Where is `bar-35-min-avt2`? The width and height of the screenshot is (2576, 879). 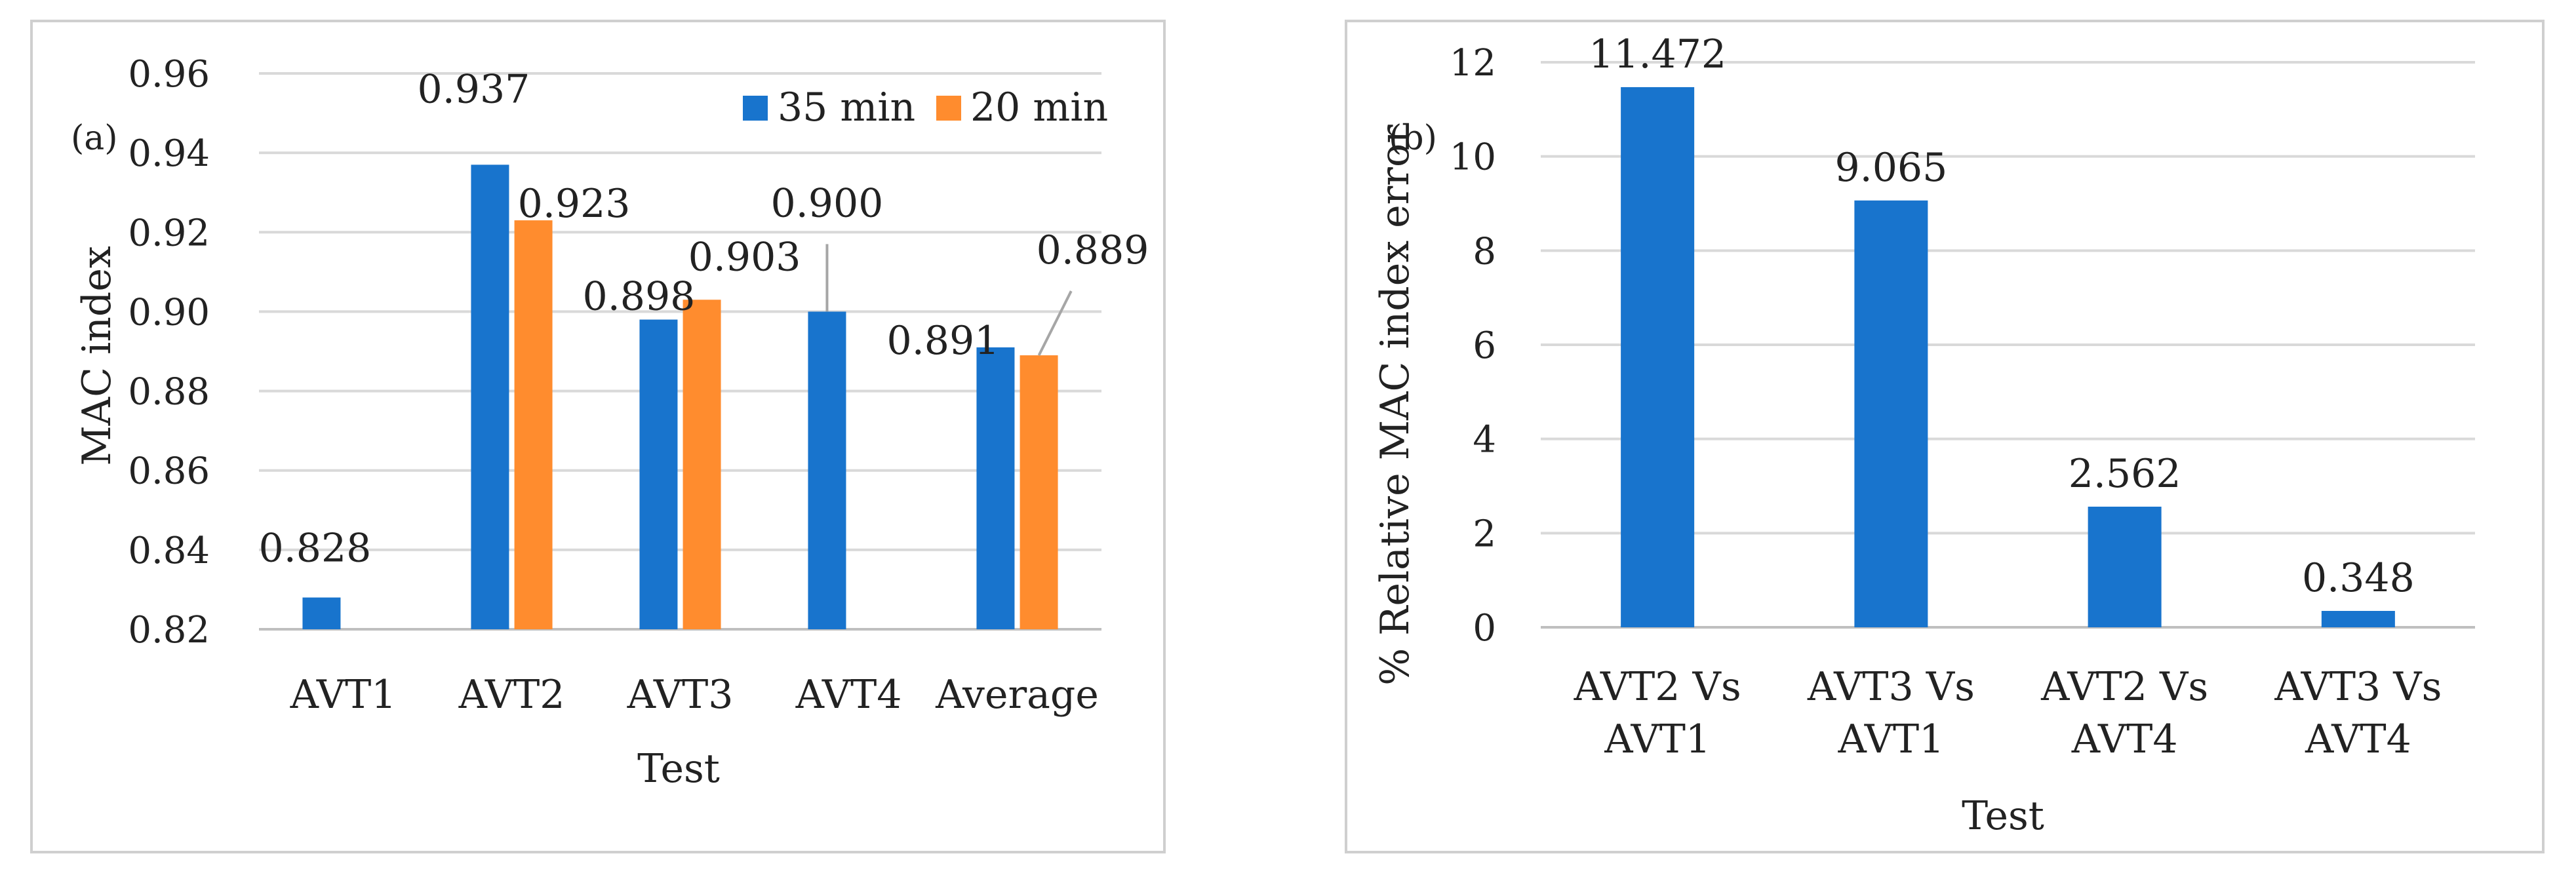 bar-35-min-avt2 is located at coordinates (490, 397).